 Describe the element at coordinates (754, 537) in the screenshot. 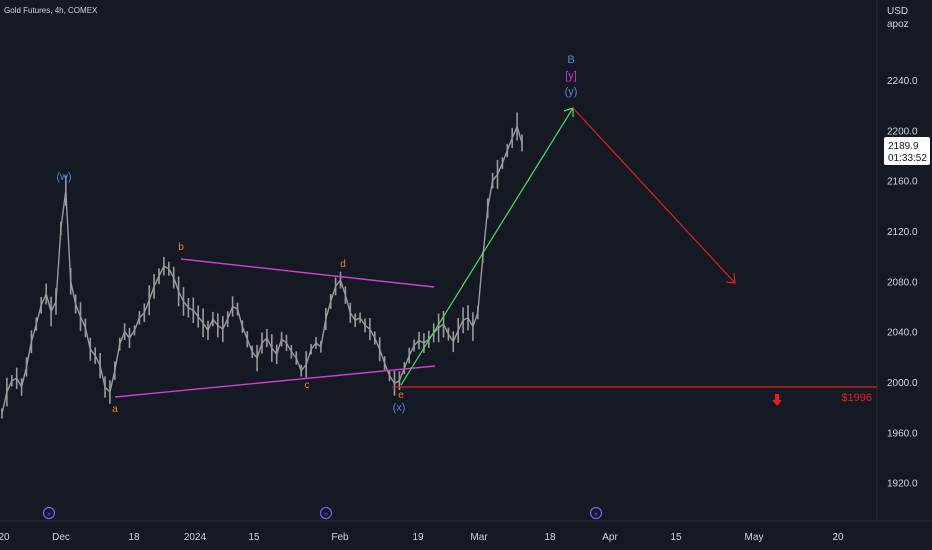

I see `time-tick-label: May` at that location.